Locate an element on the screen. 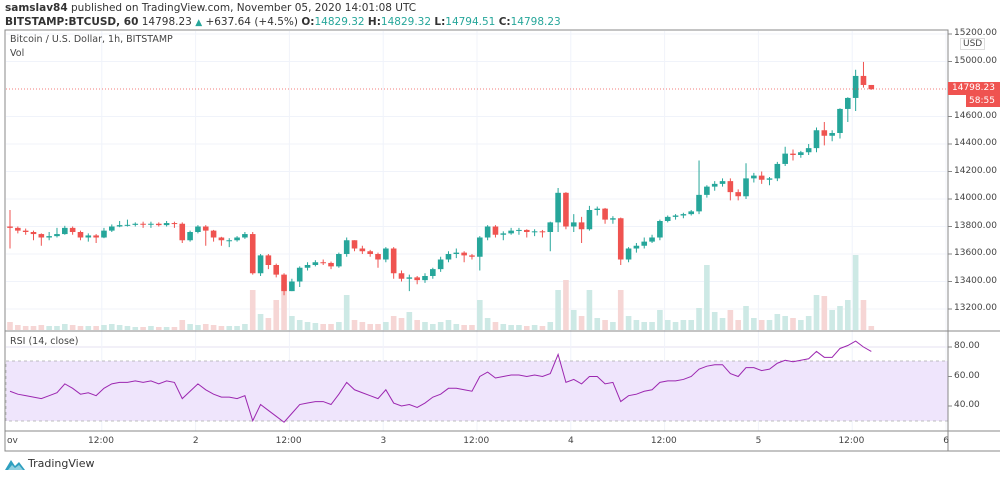  price-tick-label: 14000.00 is located at coordinates (975, 198).